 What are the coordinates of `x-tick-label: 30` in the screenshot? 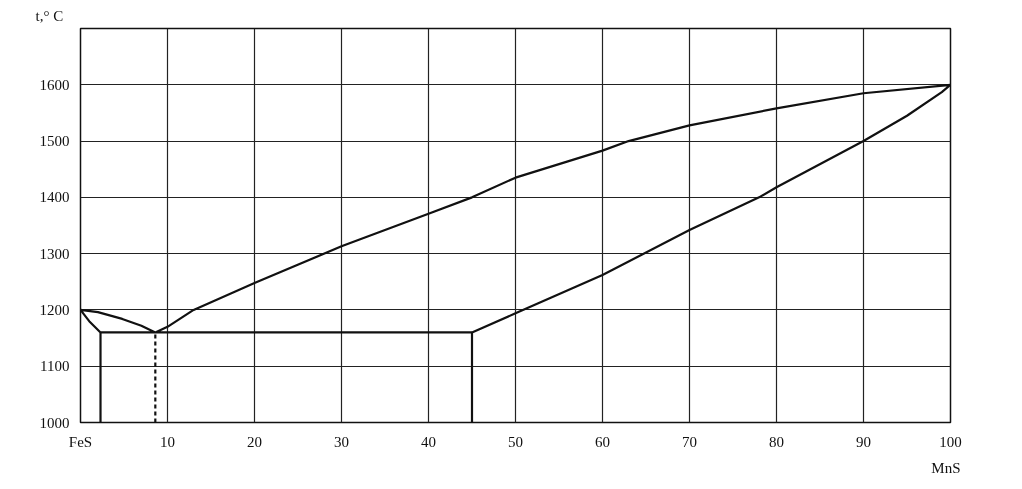 It's located at (341, 441).